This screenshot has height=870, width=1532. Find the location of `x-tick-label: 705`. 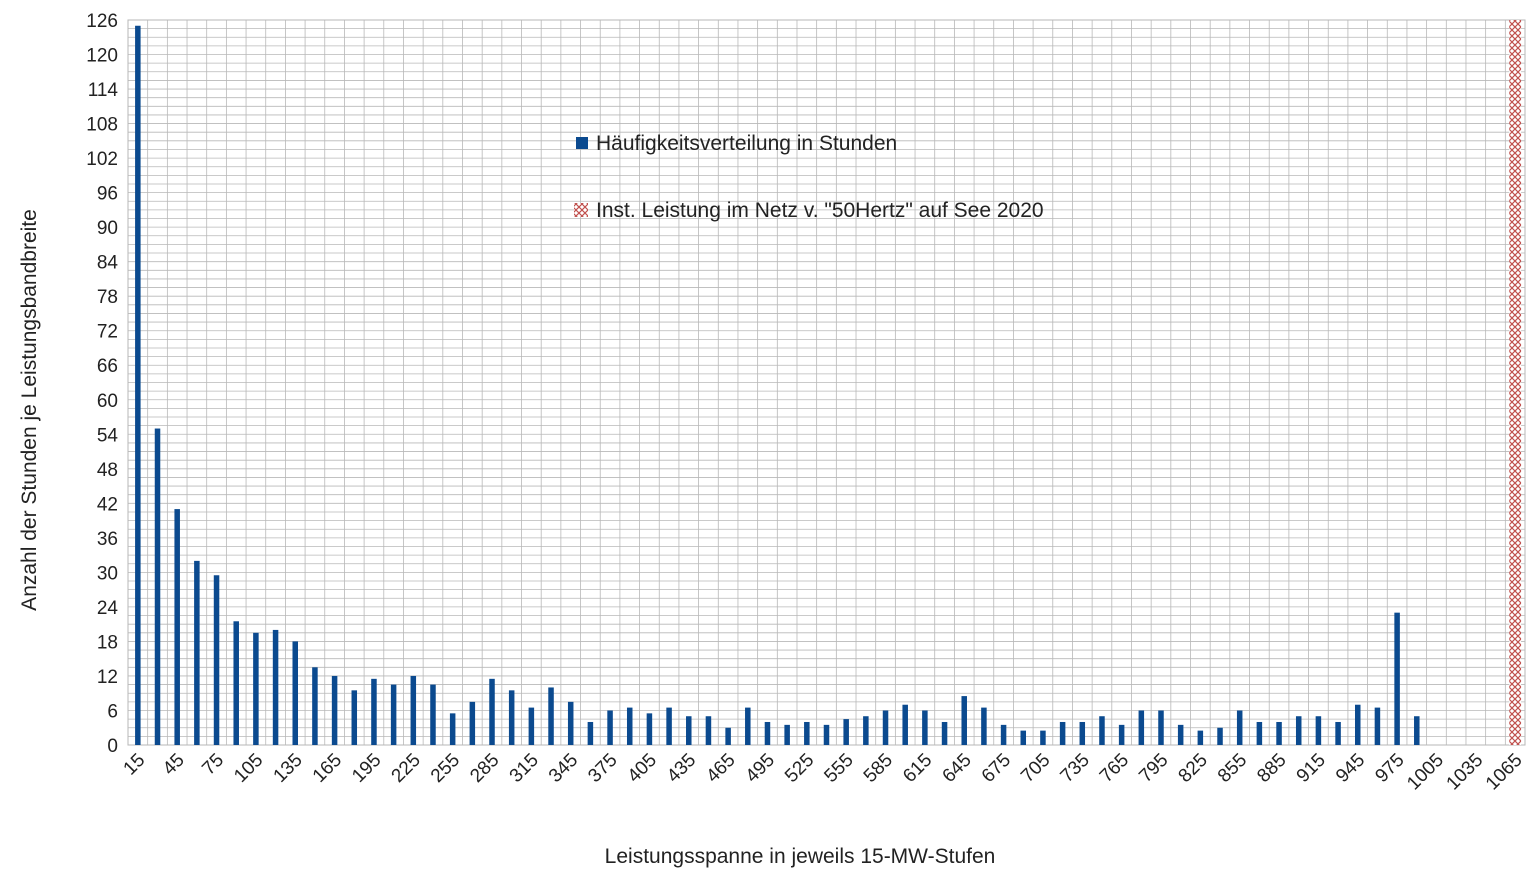

x-tick-label: 705 is located at coordinates (1035, 768).